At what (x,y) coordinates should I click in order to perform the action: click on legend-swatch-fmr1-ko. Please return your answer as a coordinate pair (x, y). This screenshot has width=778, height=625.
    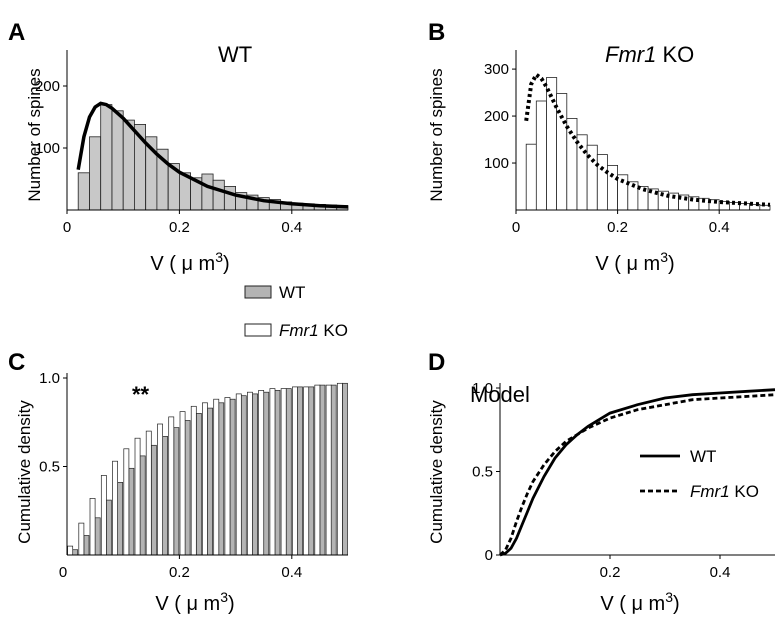
    Looking at the image, I should click on (258, 330).